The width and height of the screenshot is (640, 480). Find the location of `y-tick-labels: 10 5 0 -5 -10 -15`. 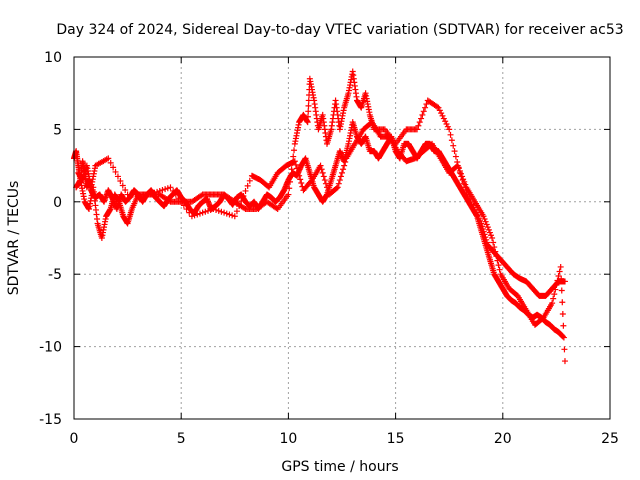

y-tick-labels: 10 5 0 -5 -10 -15 is located at coordinates (50, 239).